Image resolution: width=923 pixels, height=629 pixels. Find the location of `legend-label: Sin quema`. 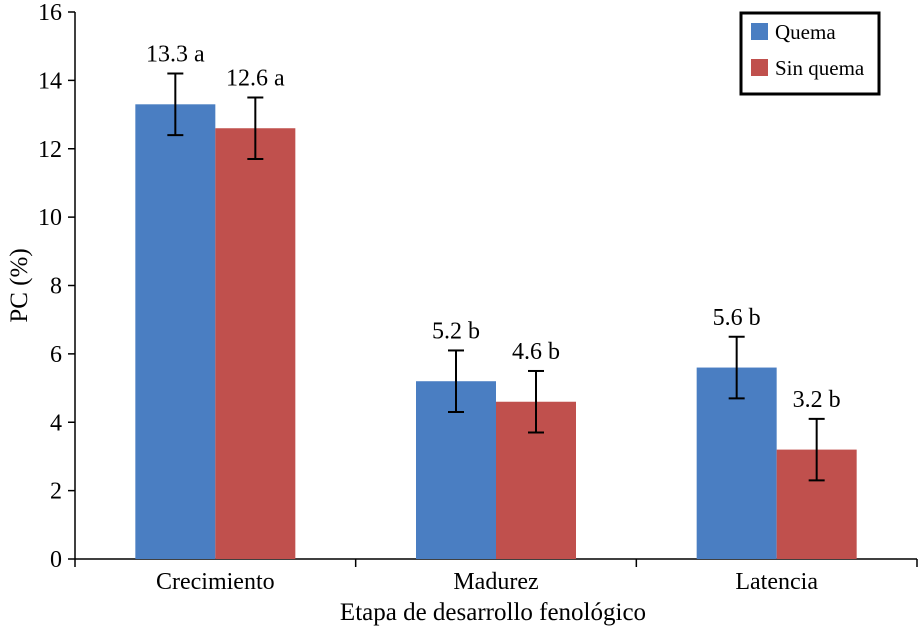

legend-label: Sin quema is located at coordinates (820, 68).